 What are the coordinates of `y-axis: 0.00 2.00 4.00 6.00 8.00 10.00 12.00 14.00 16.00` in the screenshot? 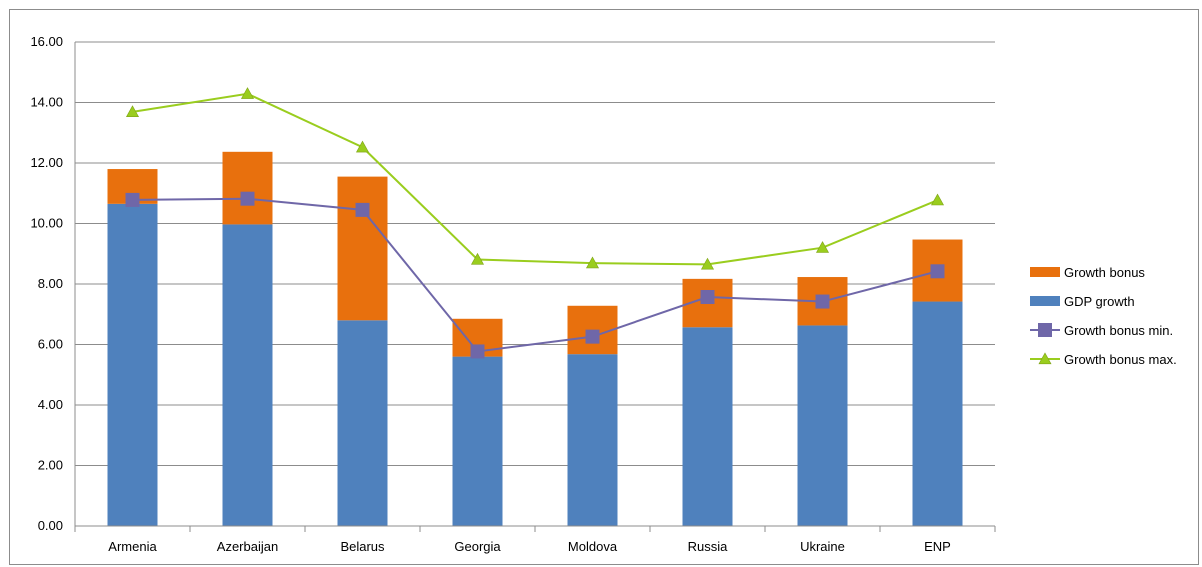 It's located at (53, 283).